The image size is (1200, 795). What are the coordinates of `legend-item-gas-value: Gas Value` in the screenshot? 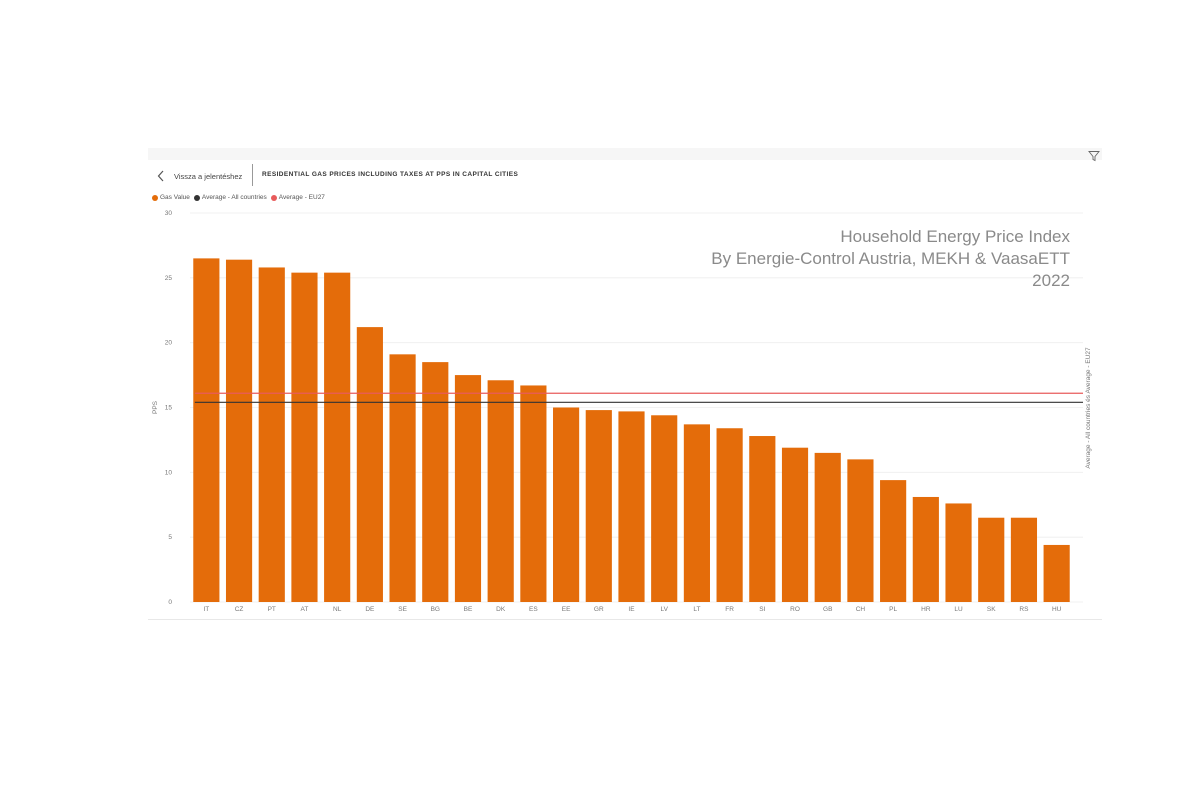 It's located at (171, 197).